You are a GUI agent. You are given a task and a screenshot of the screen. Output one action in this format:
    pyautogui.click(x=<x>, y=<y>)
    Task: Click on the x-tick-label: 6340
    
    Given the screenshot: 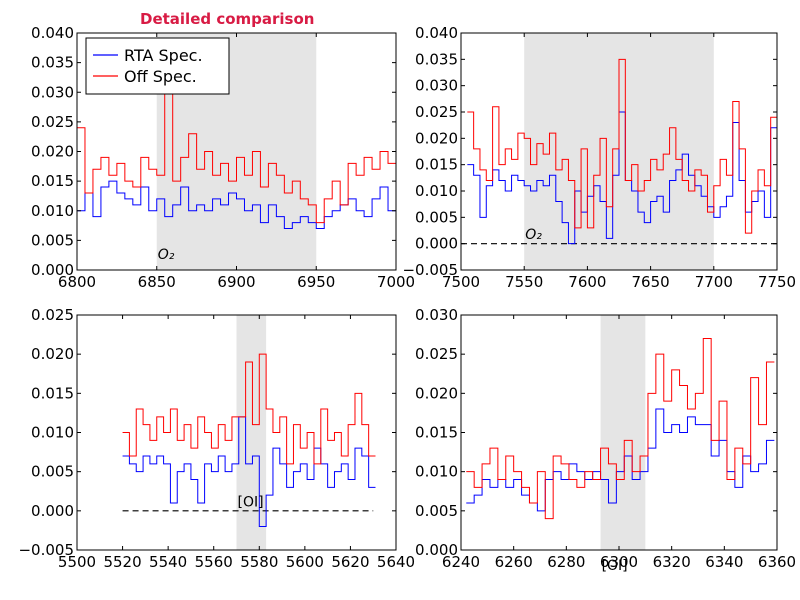 What is the action you would take?
    pyautogui.click(x=724, y=562)
    